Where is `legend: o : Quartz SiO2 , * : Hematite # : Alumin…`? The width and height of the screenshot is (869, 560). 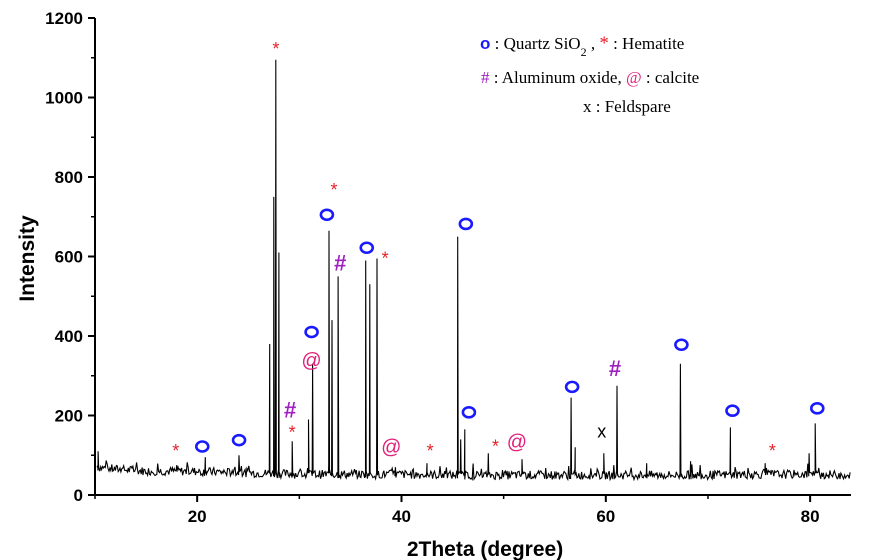 legend: o : Quartz SiO2 , * : Hematite # : Alumin… is located at coordinates (589, 74).